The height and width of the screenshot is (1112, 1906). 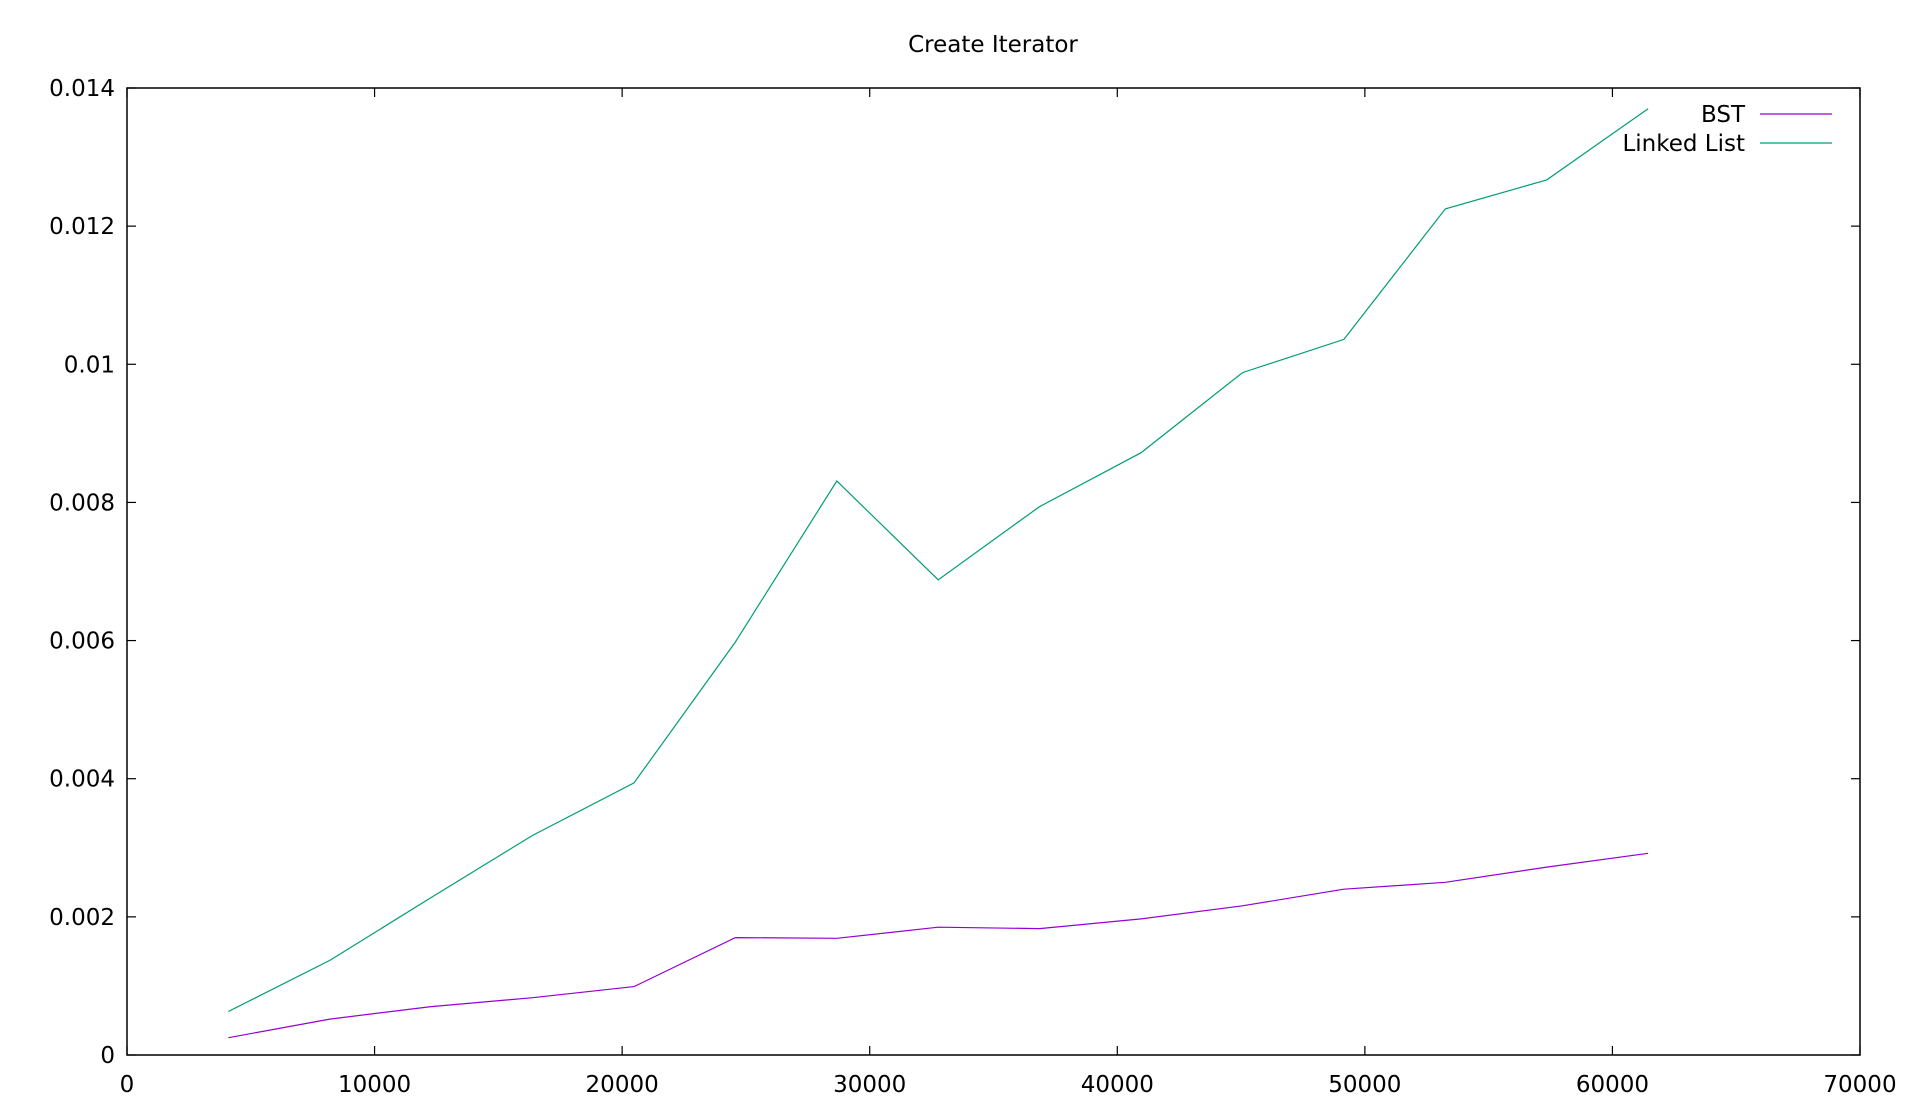 I want to click on x-tick-label: 0, so click(x=127, y=1085).